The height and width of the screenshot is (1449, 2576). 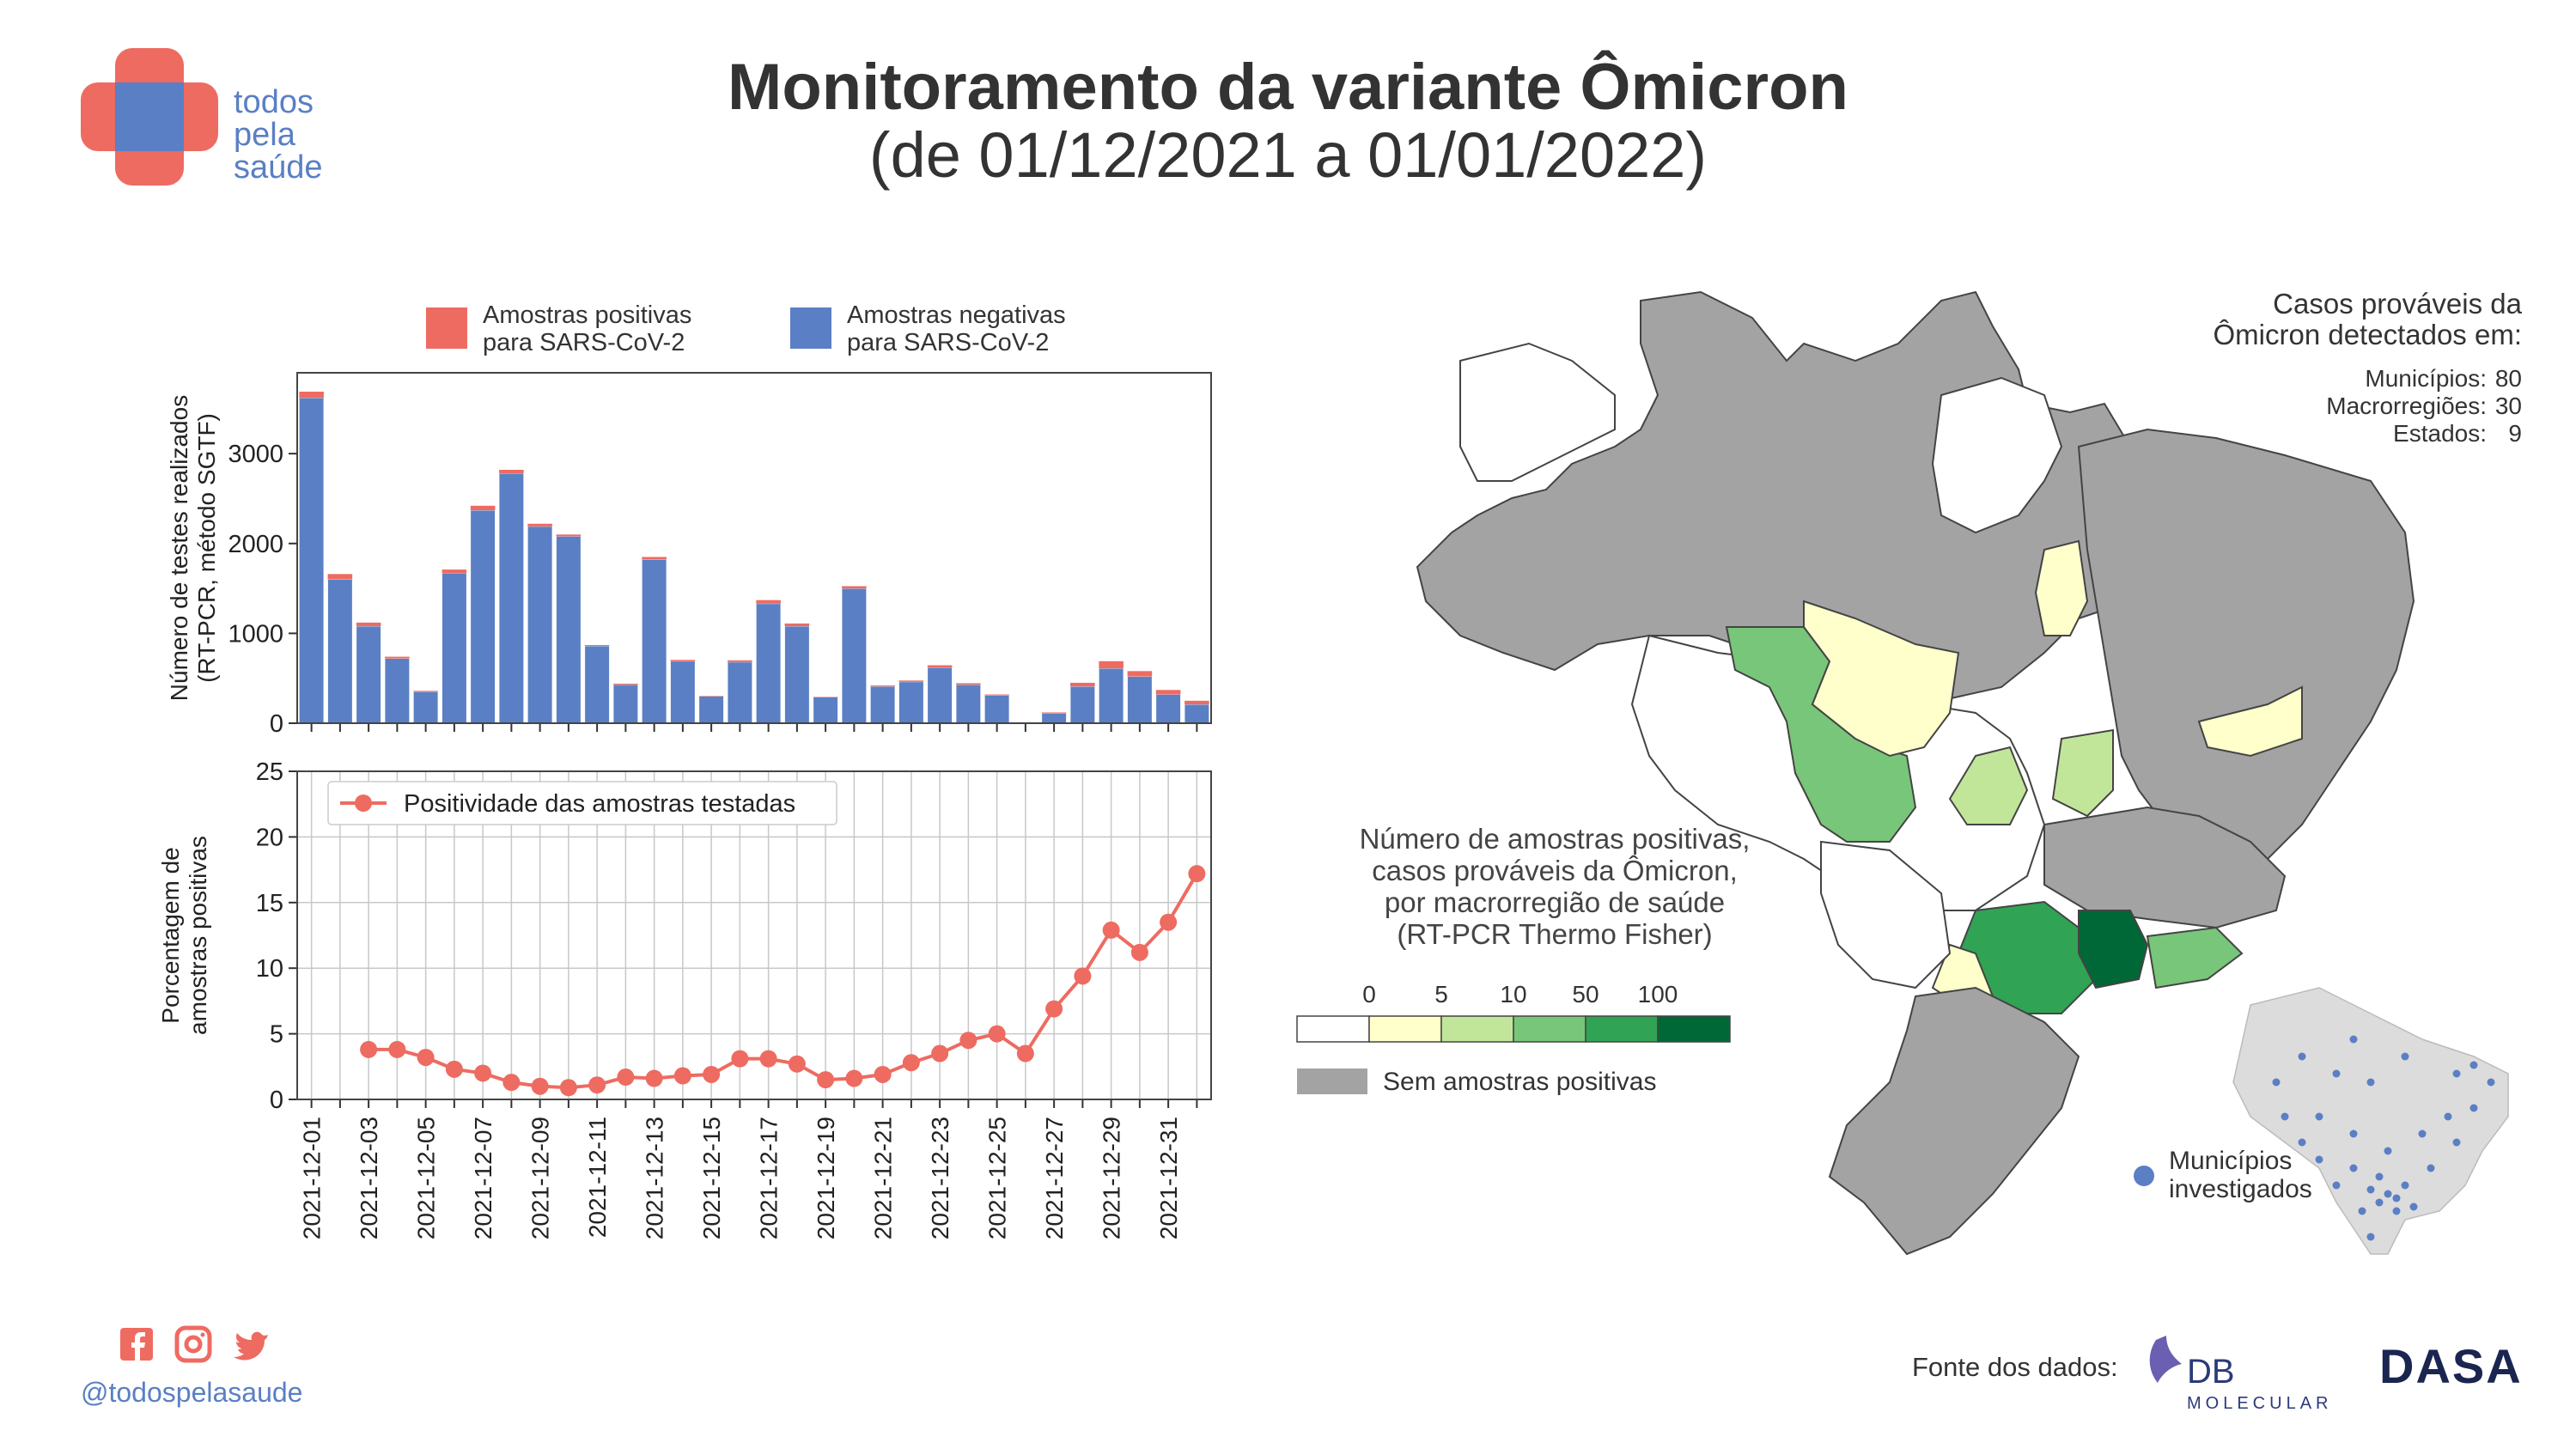 I want to click on line-y-tick-label: 20, so click(x=269, y=837).